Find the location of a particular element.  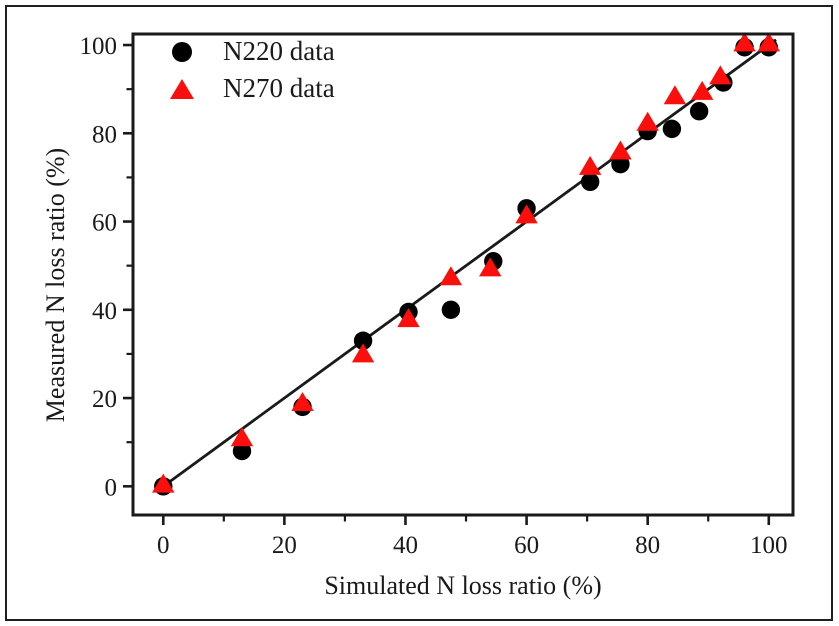

legend-item-n270: N270 data is located at coordinates (248, 88).